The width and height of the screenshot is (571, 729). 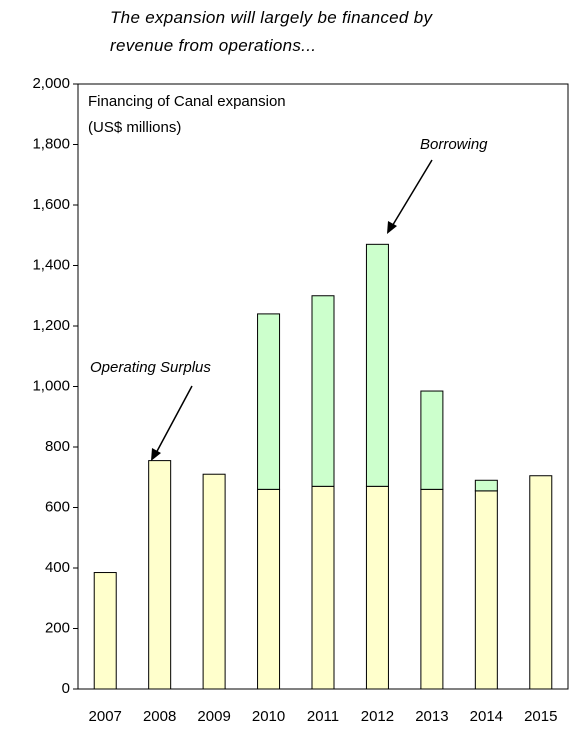 I want to click on y-tick-label: 1,800, so click(x=51, y=143).